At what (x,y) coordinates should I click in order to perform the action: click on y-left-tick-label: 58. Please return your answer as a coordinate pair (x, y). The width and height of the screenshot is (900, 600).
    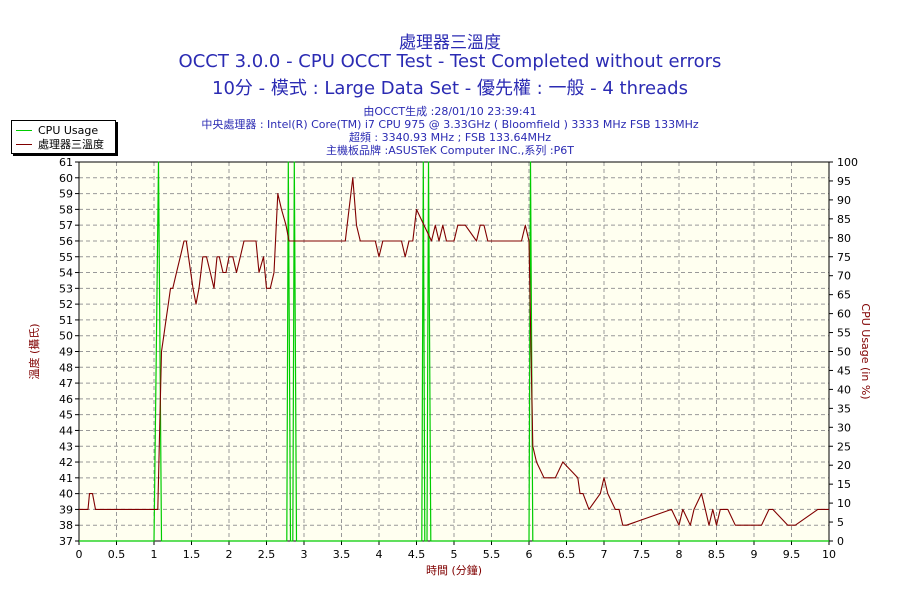
    Looking at the image, I should click on (66, 209).